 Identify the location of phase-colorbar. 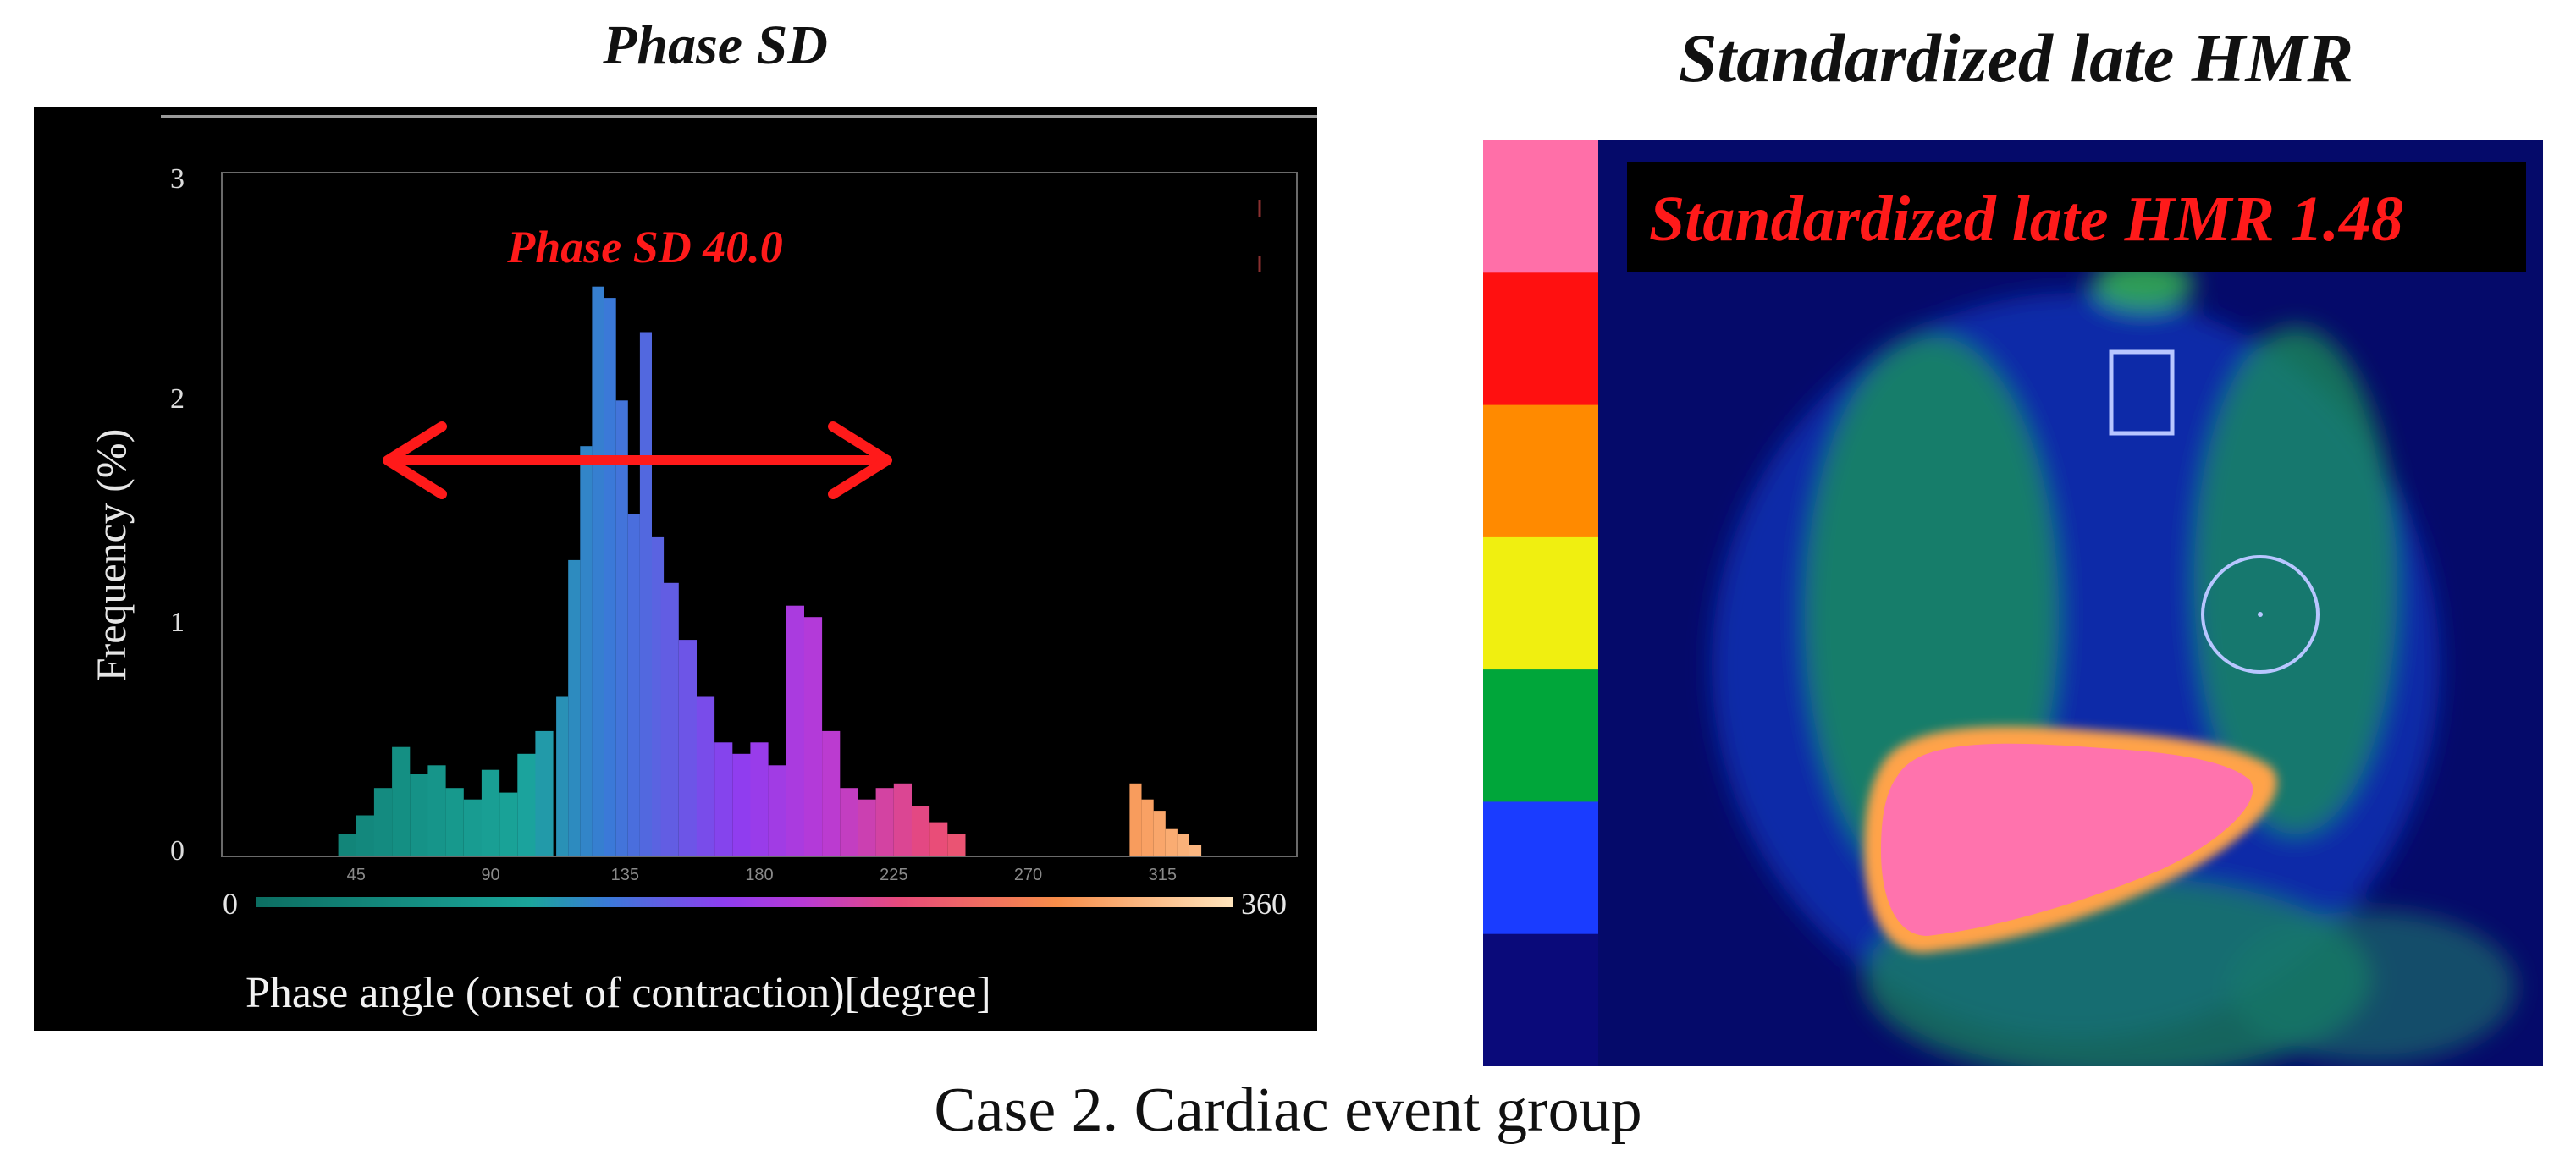
(744, 902).